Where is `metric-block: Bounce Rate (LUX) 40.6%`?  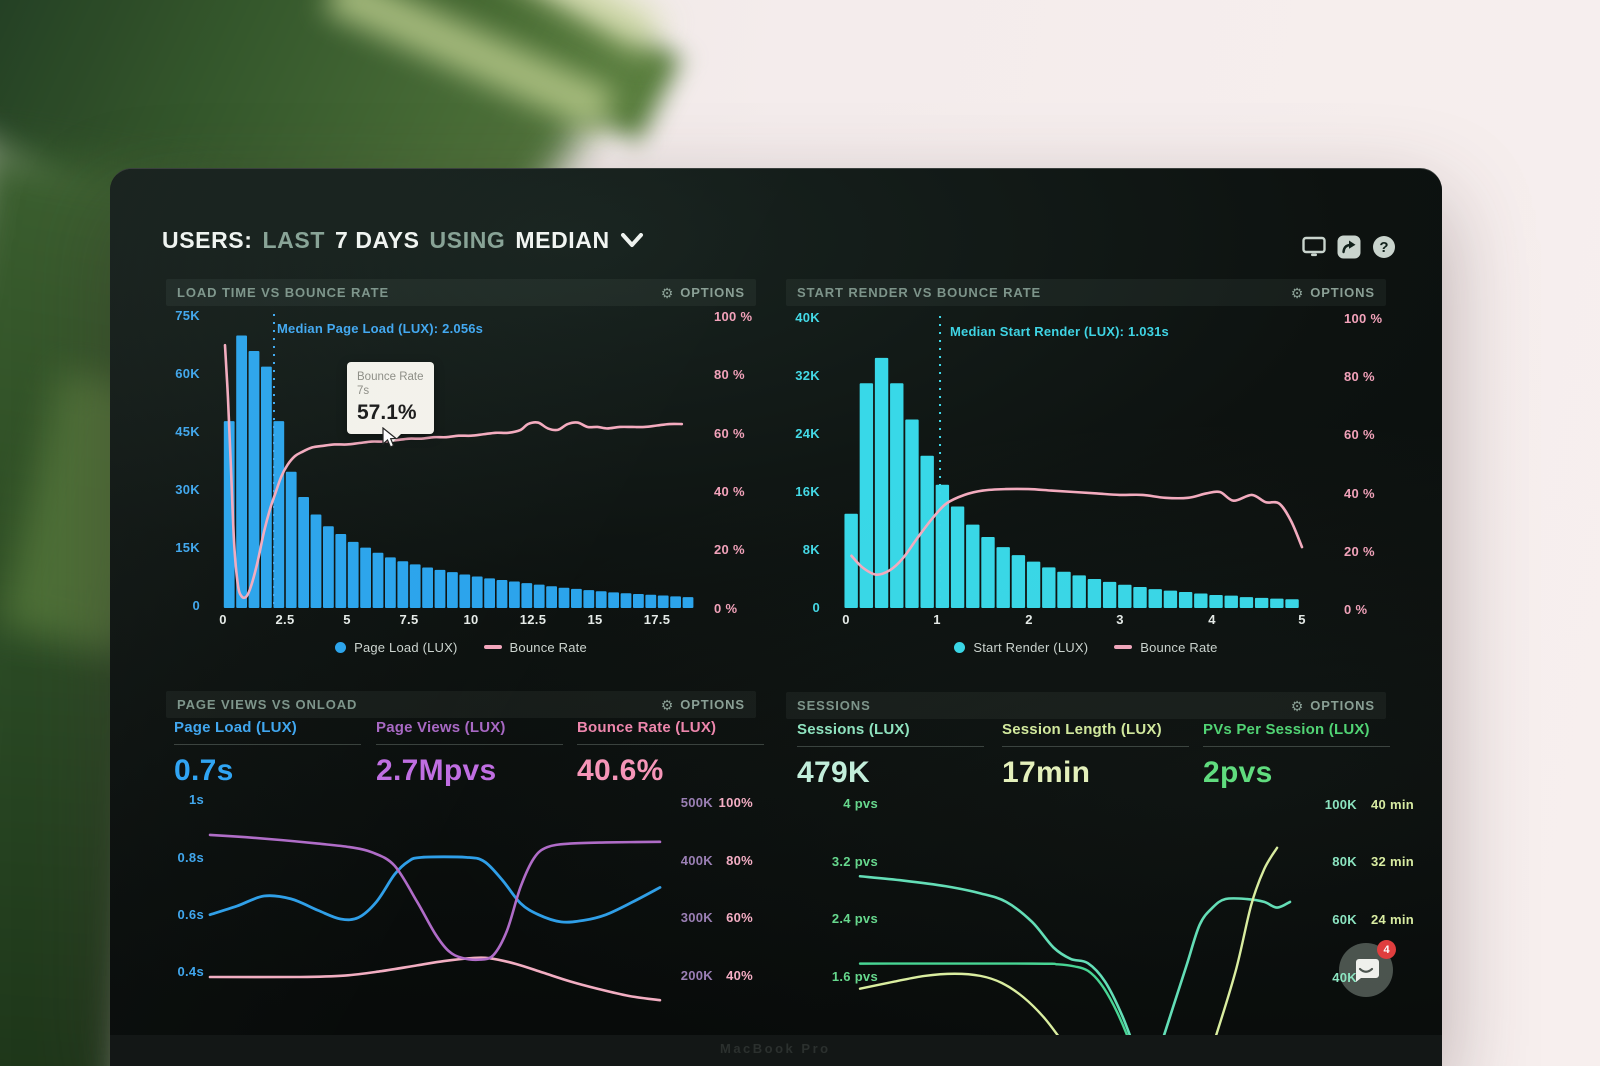 metric-block: Bounce Rate (LUX) 40.6% is located at coordinates (670, 753).